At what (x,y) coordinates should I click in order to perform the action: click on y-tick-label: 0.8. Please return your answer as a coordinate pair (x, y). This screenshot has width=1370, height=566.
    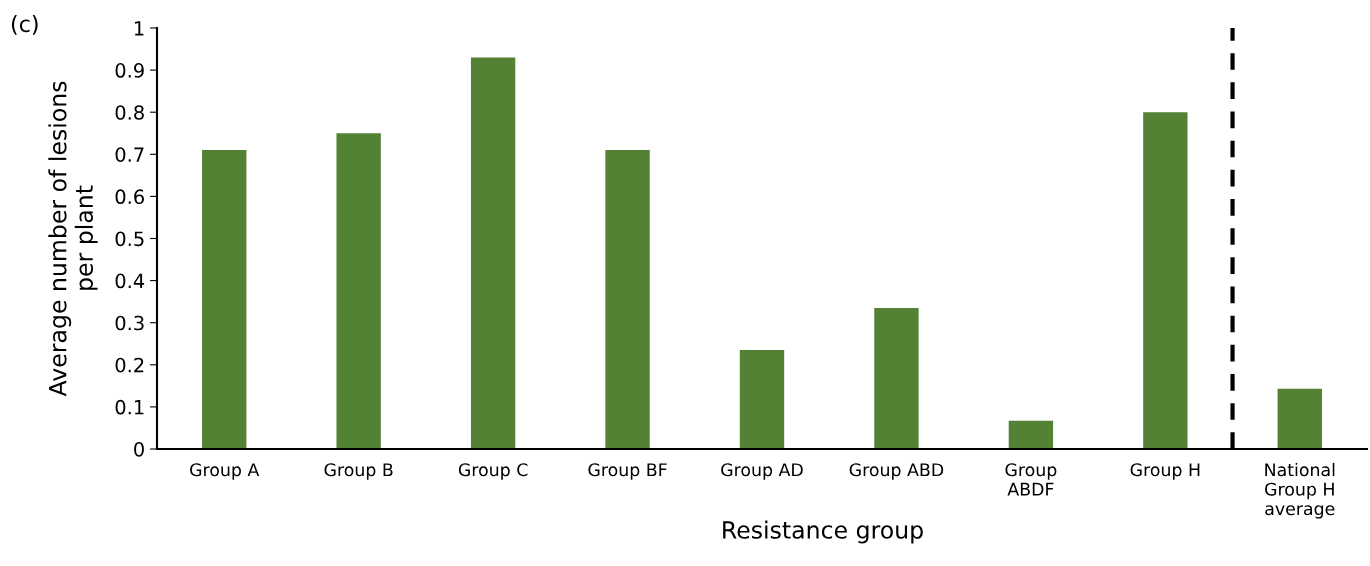
    Looking at the image, I should click on (129, 112).